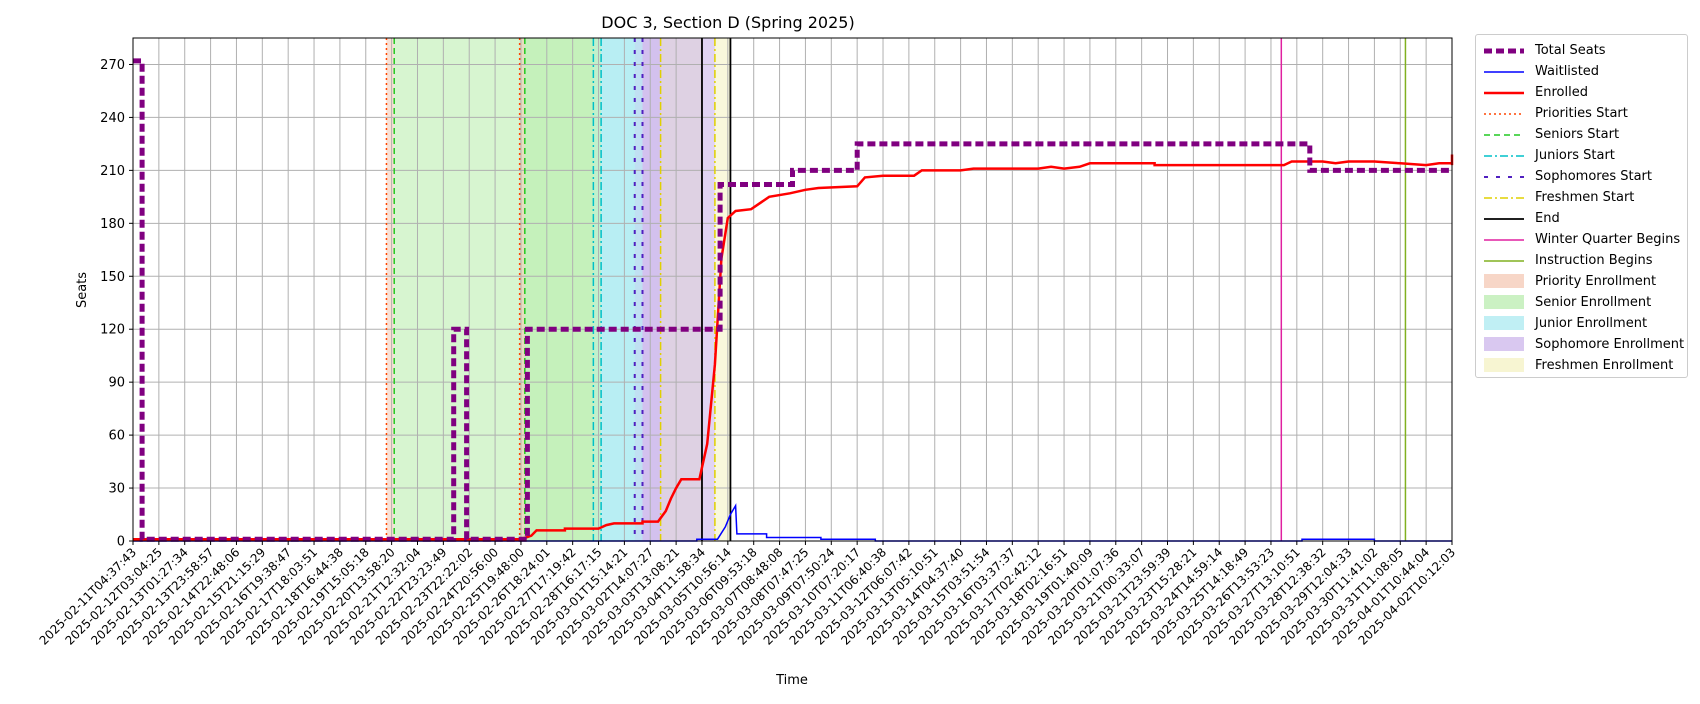 The image size is (1700, 704). I want to click on legend-label: Priority Enrollment, so click(1596, 281).